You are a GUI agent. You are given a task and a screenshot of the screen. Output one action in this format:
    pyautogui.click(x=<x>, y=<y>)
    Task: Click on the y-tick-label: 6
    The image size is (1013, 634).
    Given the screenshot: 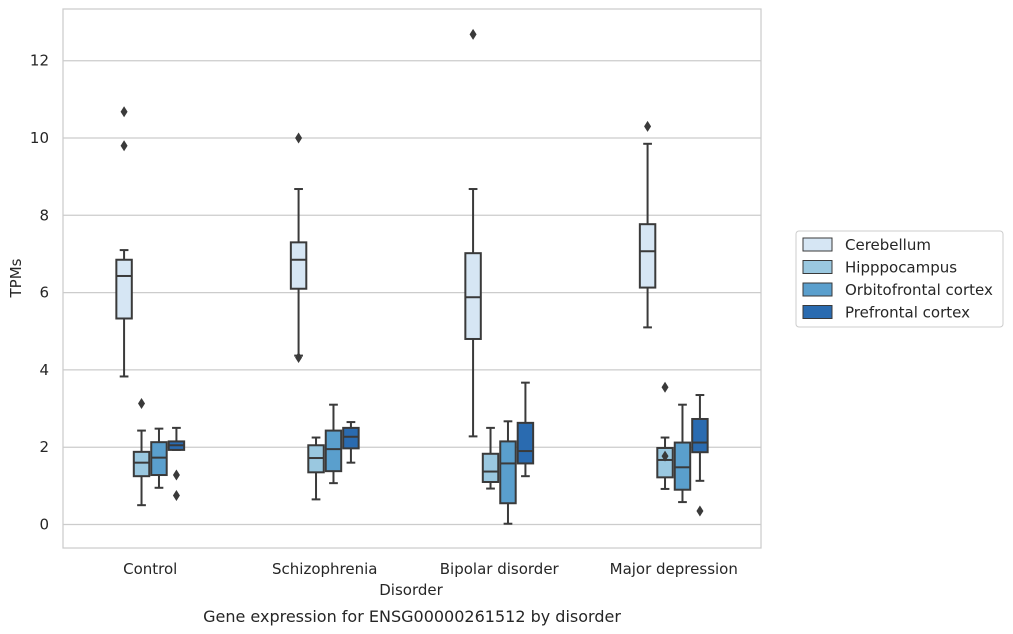 What is the action you would take?
    pyautogui.click(x=44, y=293)
    